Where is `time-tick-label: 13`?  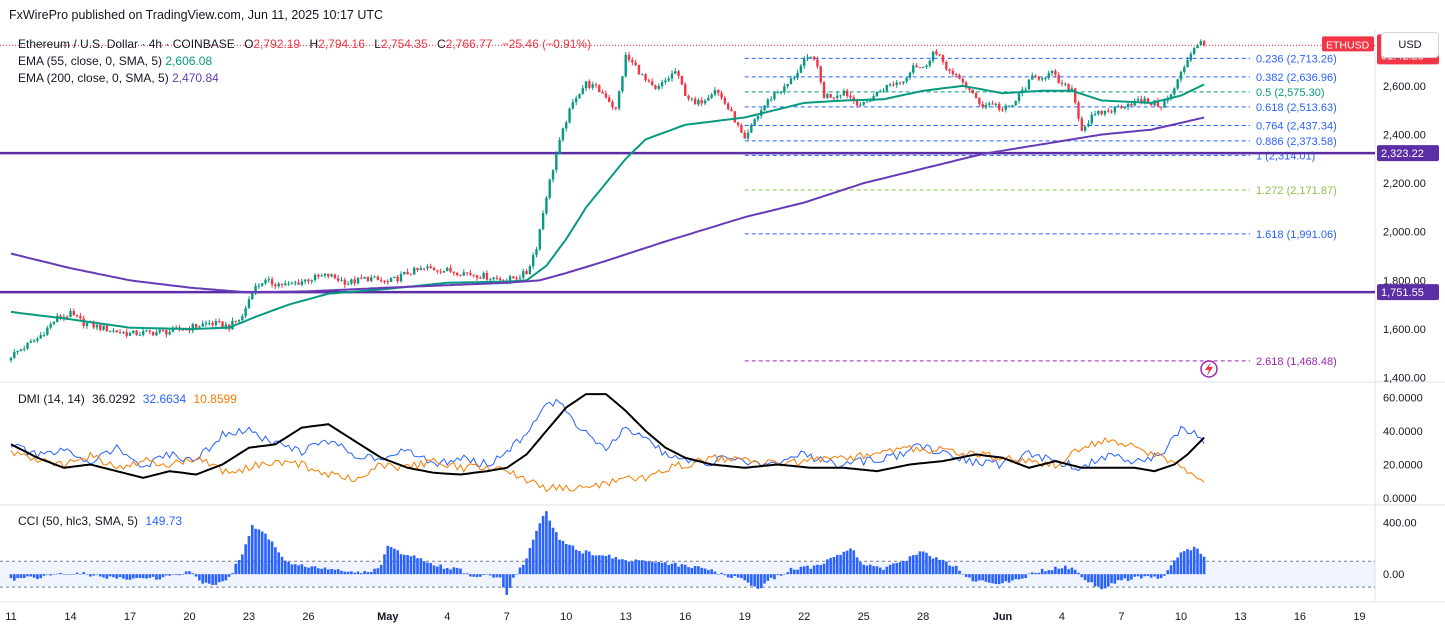
time-tick-label: 13 is located at coordinates (626, 617).